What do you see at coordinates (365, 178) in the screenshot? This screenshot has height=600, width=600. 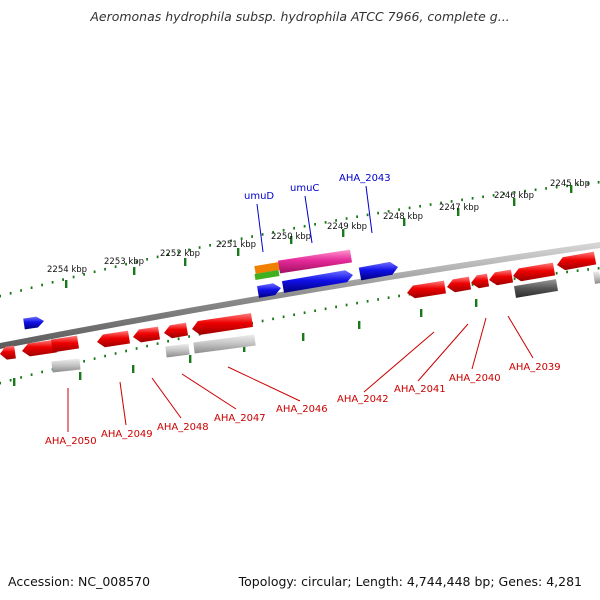 I see `gene-name-label: AHA_2043` at bounding box center [365, 178].